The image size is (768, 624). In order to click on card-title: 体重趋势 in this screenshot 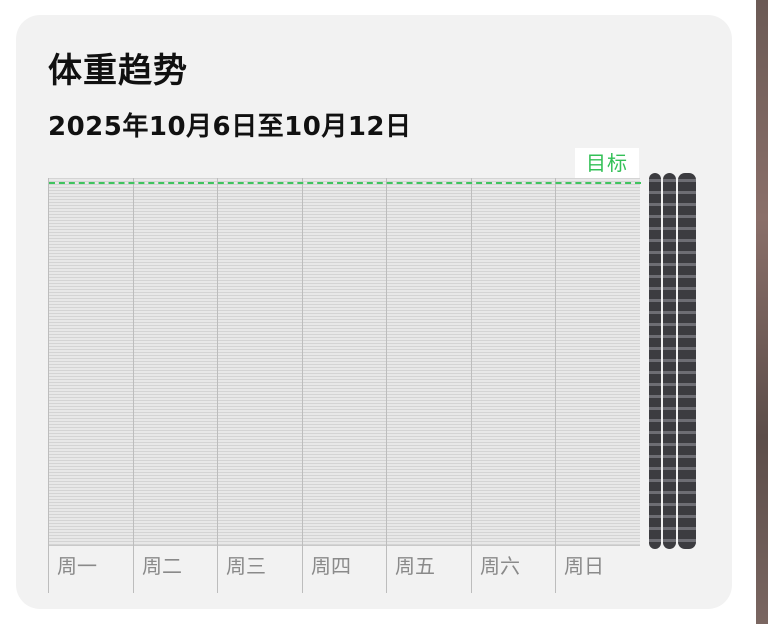, I will do `click(118, 71)`.